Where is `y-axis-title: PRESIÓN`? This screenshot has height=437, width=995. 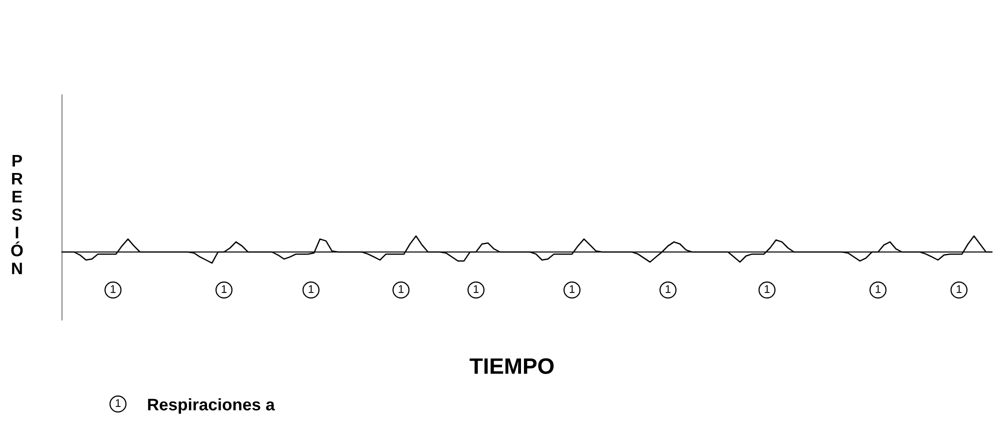 y-axis-title: PRESIÓN is located at coordinates (17, 214).